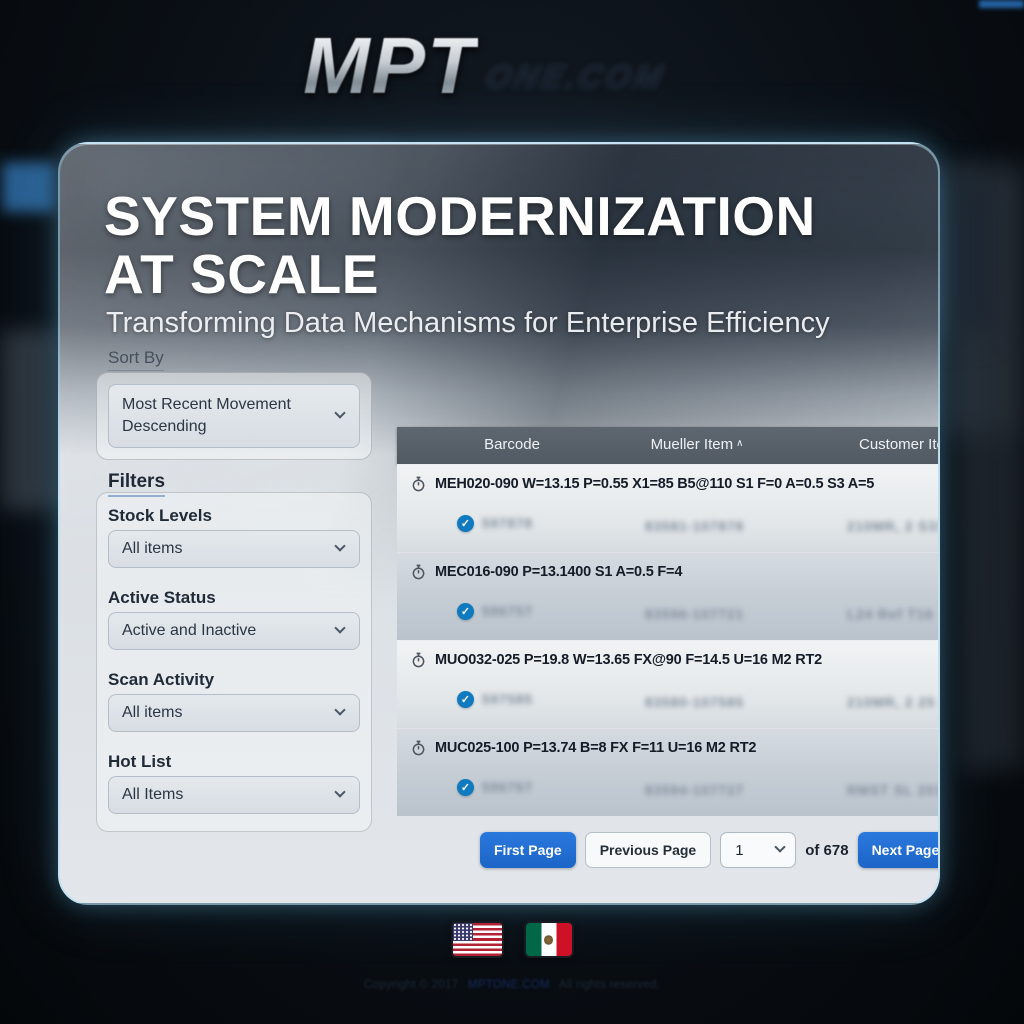 The image size is (1024, 1024). What do you see at coordinates (508, 985) in the screenshot?
I see `copyright-link: MPTONE.COM` at bounding box center [508, 985].